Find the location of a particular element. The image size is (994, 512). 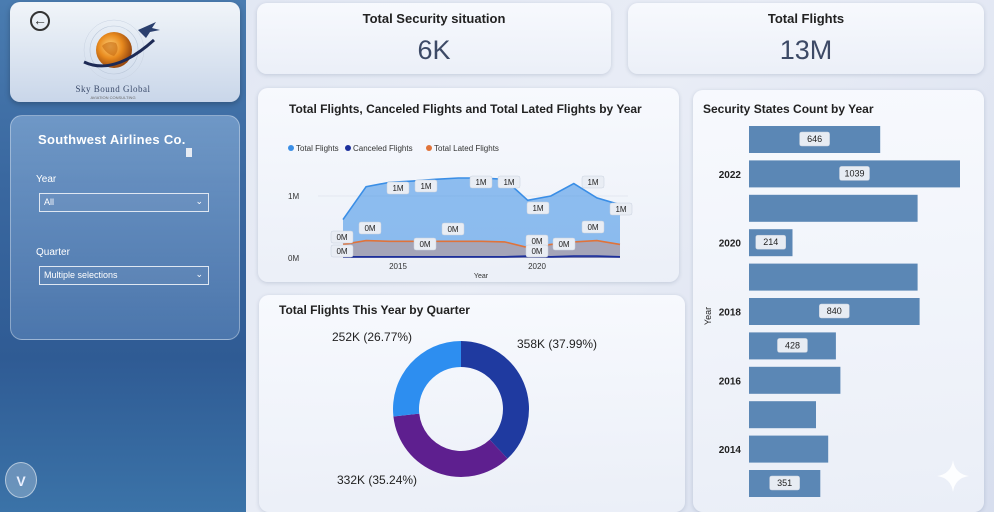

logo-tagline: AVIATION CONSULTING is located at coordinates (113, 97).